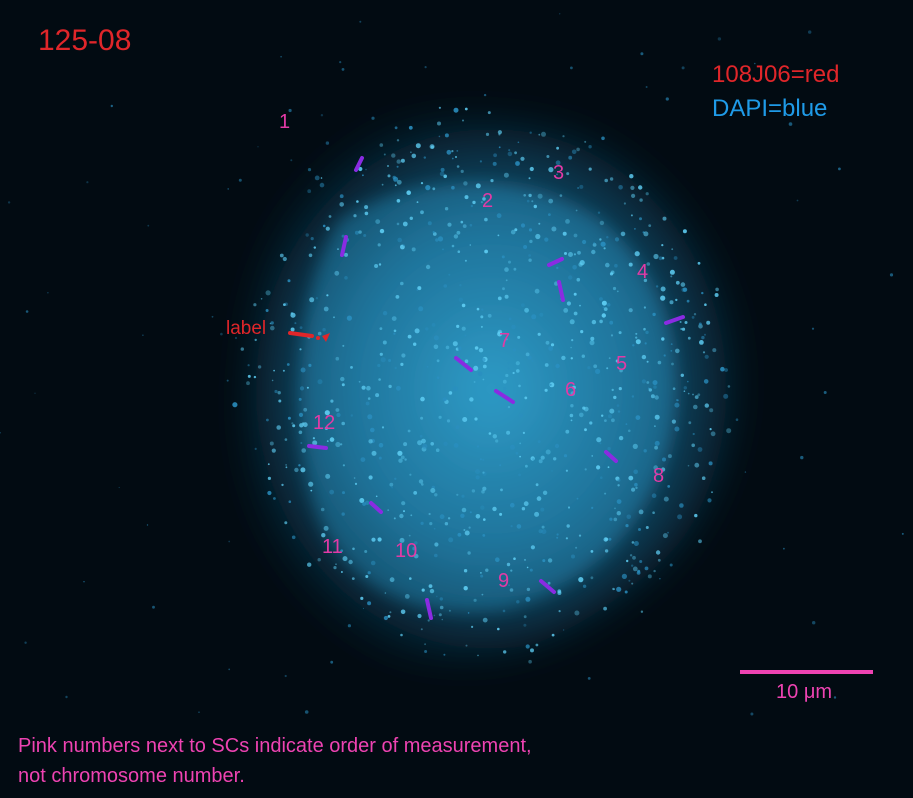 This screenshot has width=913, height=798. What do you see at coordinates (246, 328) in the screenshot?
I see `probe-label: label` at bounding box center [246, 328].